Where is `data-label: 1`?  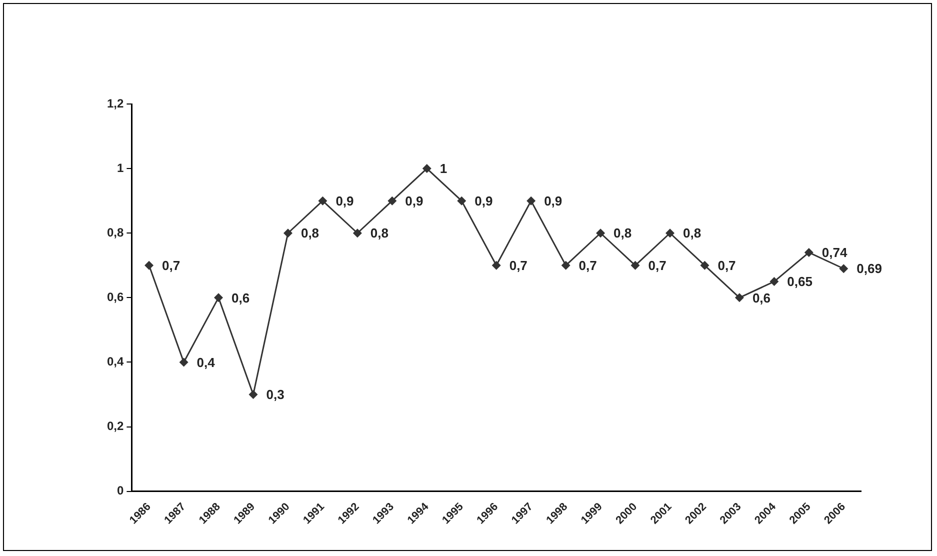
data-label: 1 is located at coordinates (444, 168).